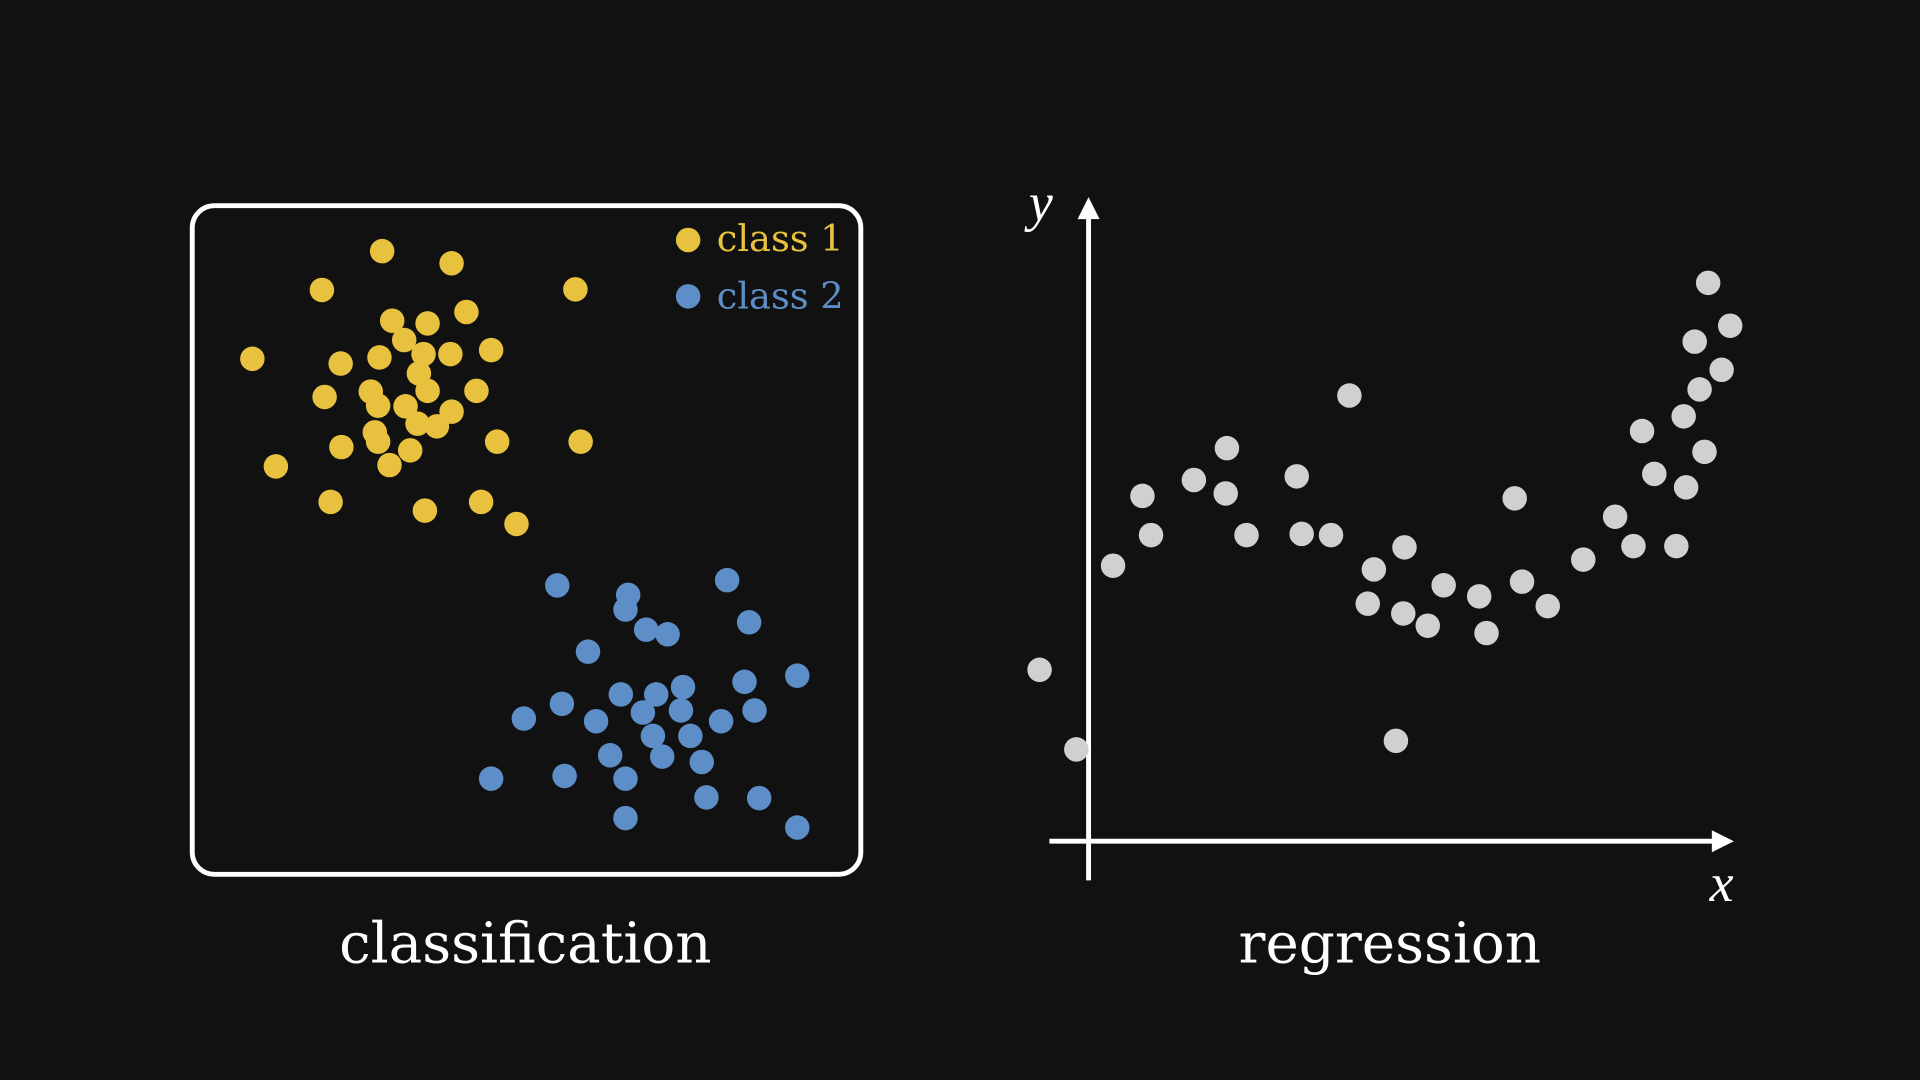 Image resolution: width=1920 pixels, height=1080 pixels. Describe the element at coordinates (759, 267) in the screenshot. I see `legend: class 1 class 2` at that location.